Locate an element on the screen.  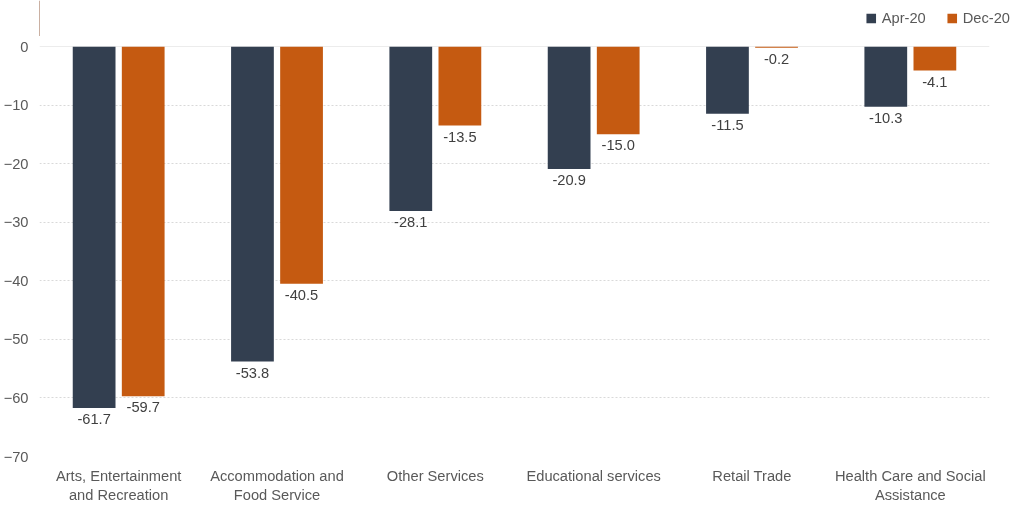
legend-label: Dec-20 is located at coordinates (986, 18).